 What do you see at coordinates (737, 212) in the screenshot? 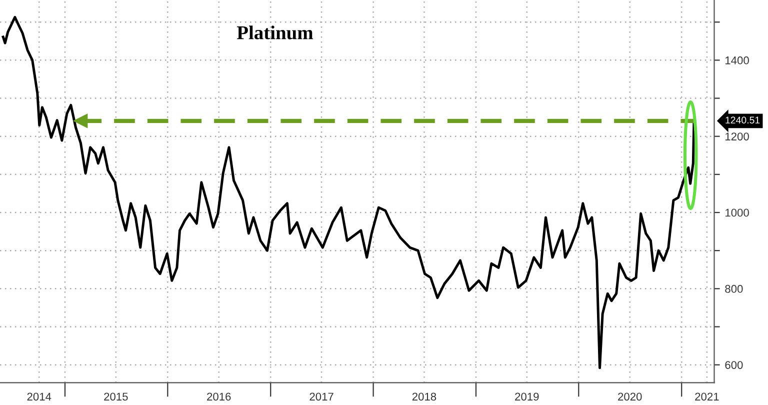
I see `y-tick-label: 1000` at bounding box center [737, 212].